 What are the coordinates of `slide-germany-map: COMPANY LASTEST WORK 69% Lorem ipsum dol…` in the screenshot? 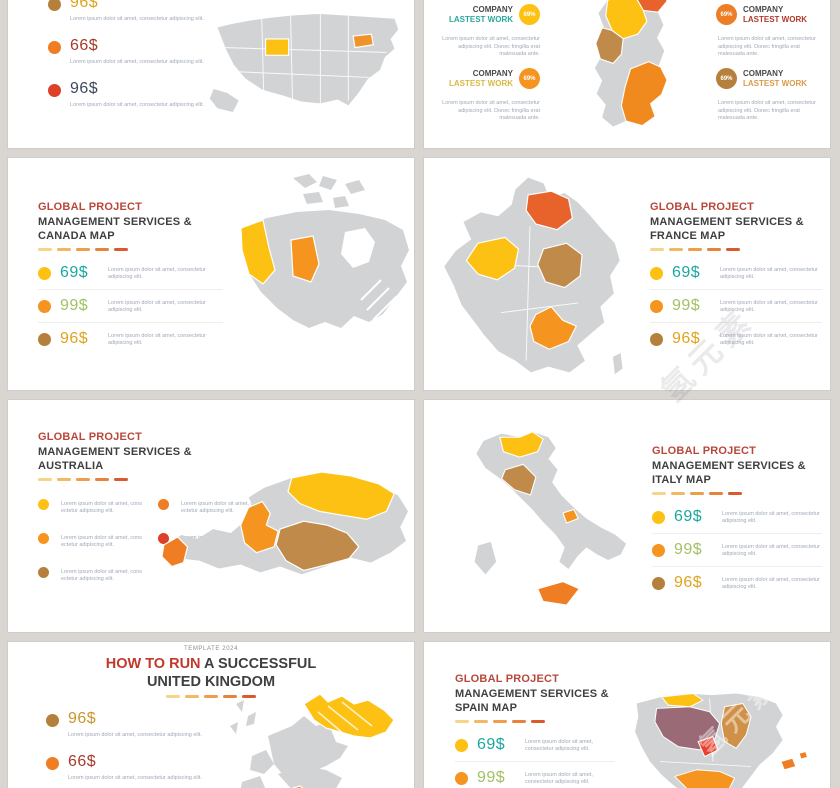 It's located at (627, 74).